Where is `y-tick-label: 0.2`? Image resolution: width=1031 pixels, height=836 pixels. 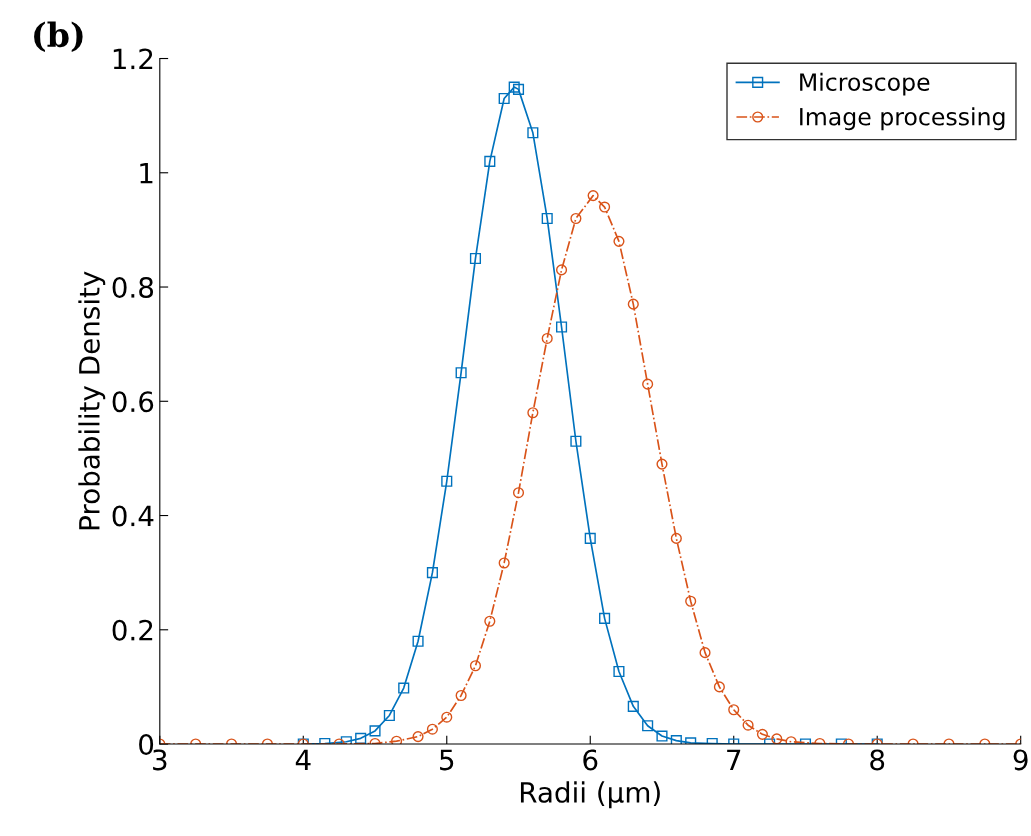
y-tick-label: 0.2 is located at coordinates (132, 630).